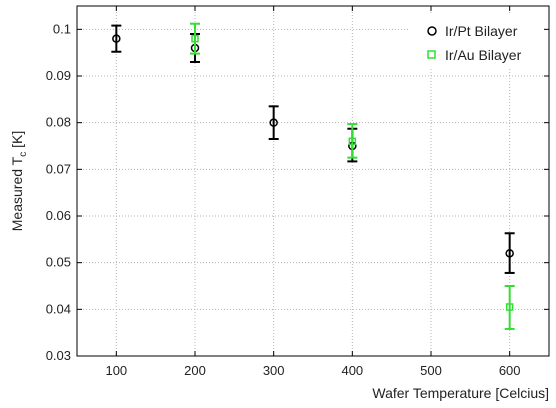 The image size is (556, 408). Describe the element at coordinates (431, 370) in the screenshot. I see `x-tick-label: 500` at that location.